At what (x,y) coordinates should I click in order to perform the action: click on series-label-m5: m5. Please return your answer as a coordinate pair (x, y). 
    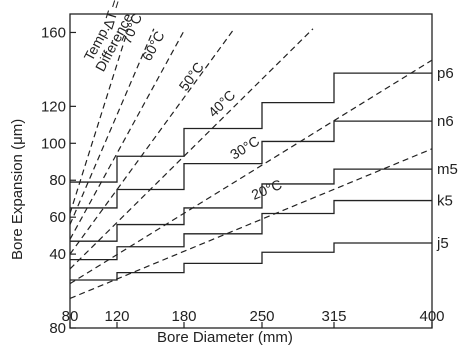
    Looking at the image, I should click on (447, 169).